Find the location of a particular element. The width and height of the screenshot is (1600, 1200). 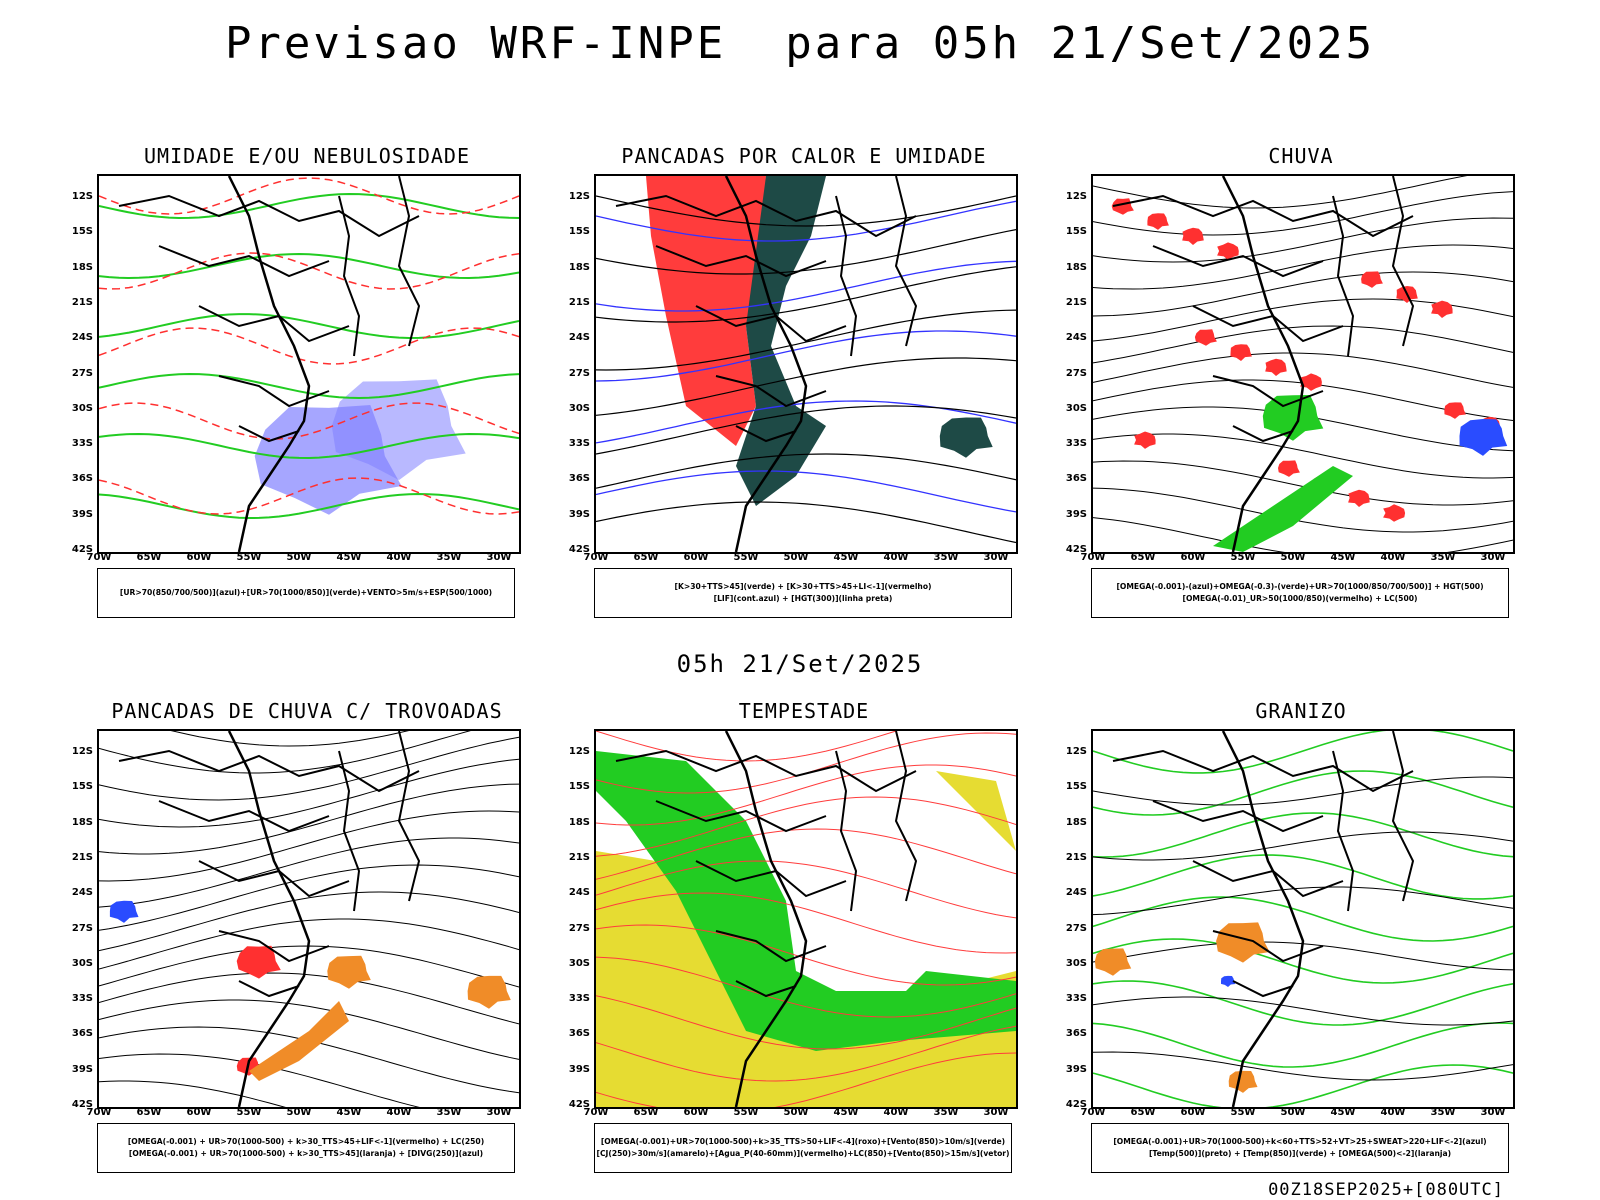

panel-title: TEMPESTADE is located at coordinates (804, 711).